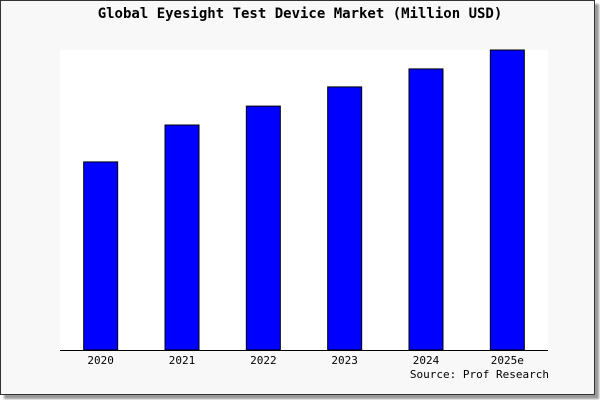  What do you see at coordinates (507, 200) in the screenshot?
I see `bar-2025e` at bounding box center [507, 200].